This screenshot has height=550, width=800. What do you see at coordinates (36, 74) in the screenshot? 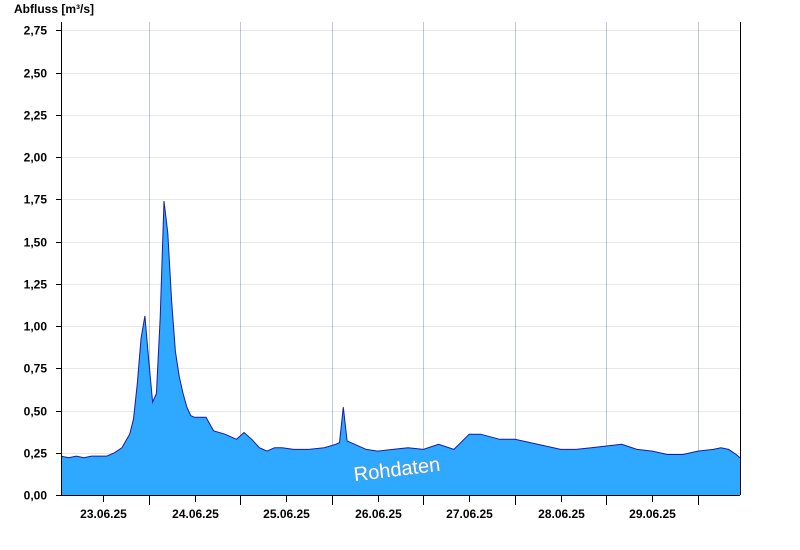
I see `y-tick-label: 2,50` at bounding box center [36, 74].